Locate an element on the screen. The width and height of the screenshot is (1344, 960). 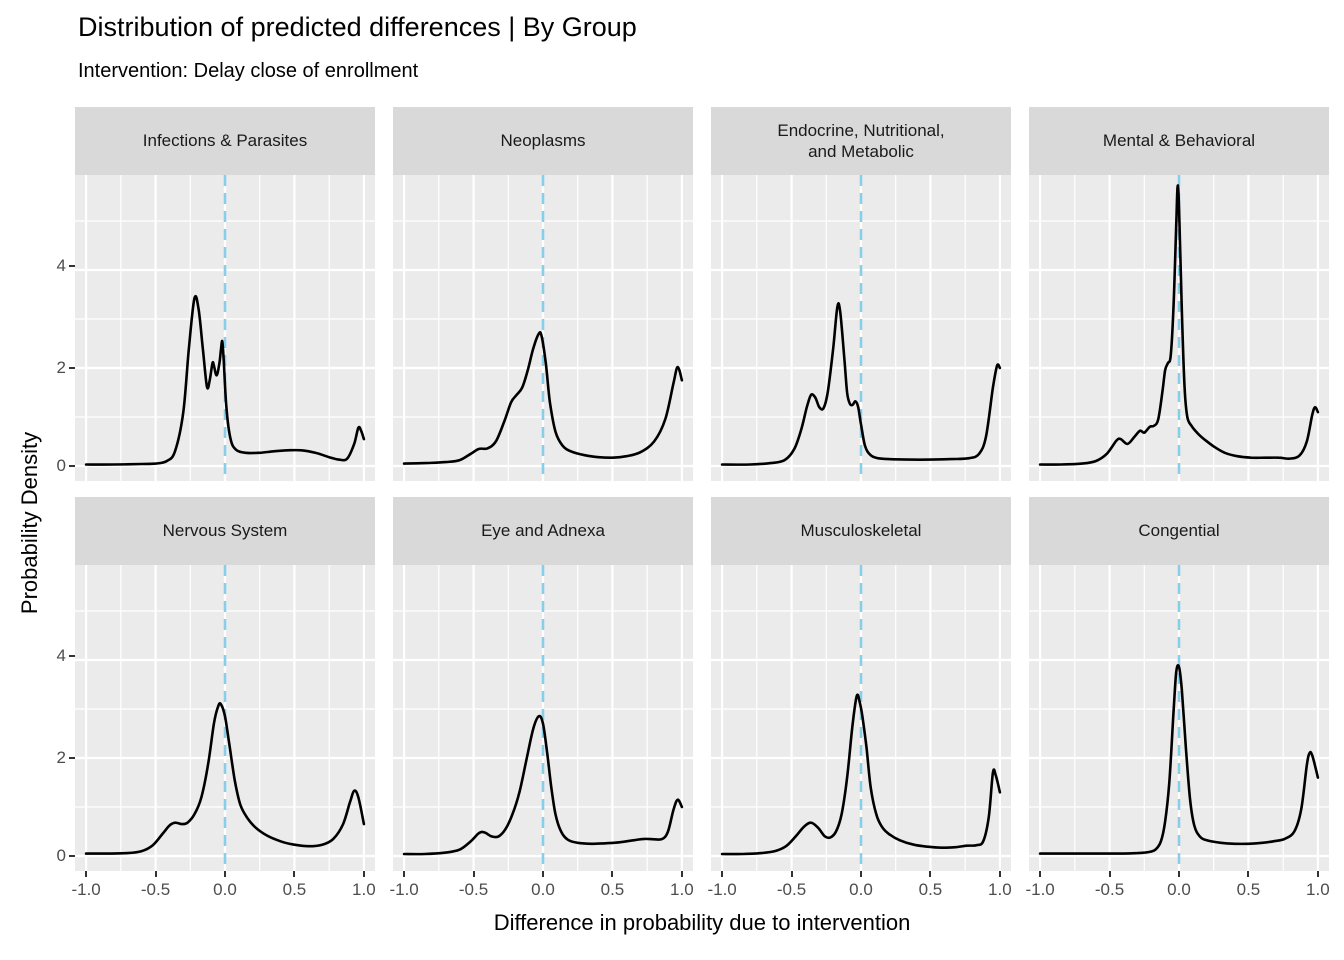
facet-endocrine-nutritional-metabolic: Endocrine, Nutritional, and Metabolic is located at coordinates (861, 294).